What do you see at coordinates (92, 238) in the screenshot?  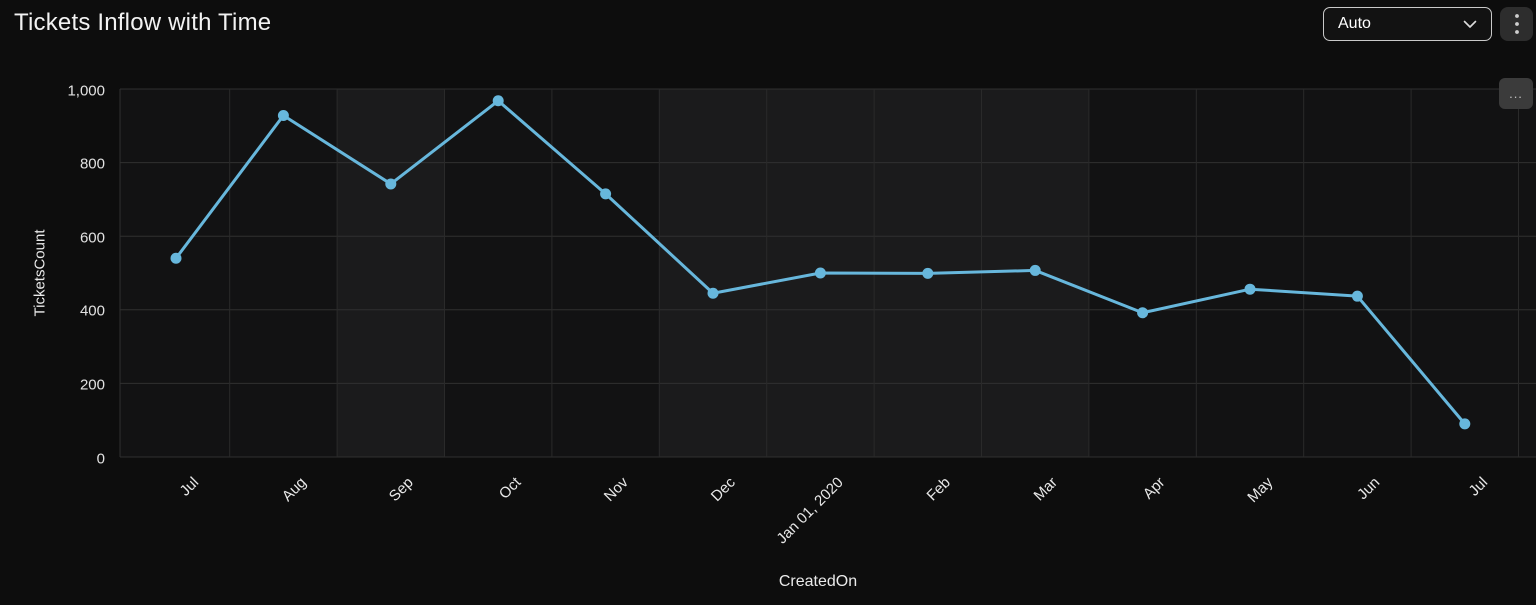 I see `y-tick-label: 600` at bounding box center [92, 238].